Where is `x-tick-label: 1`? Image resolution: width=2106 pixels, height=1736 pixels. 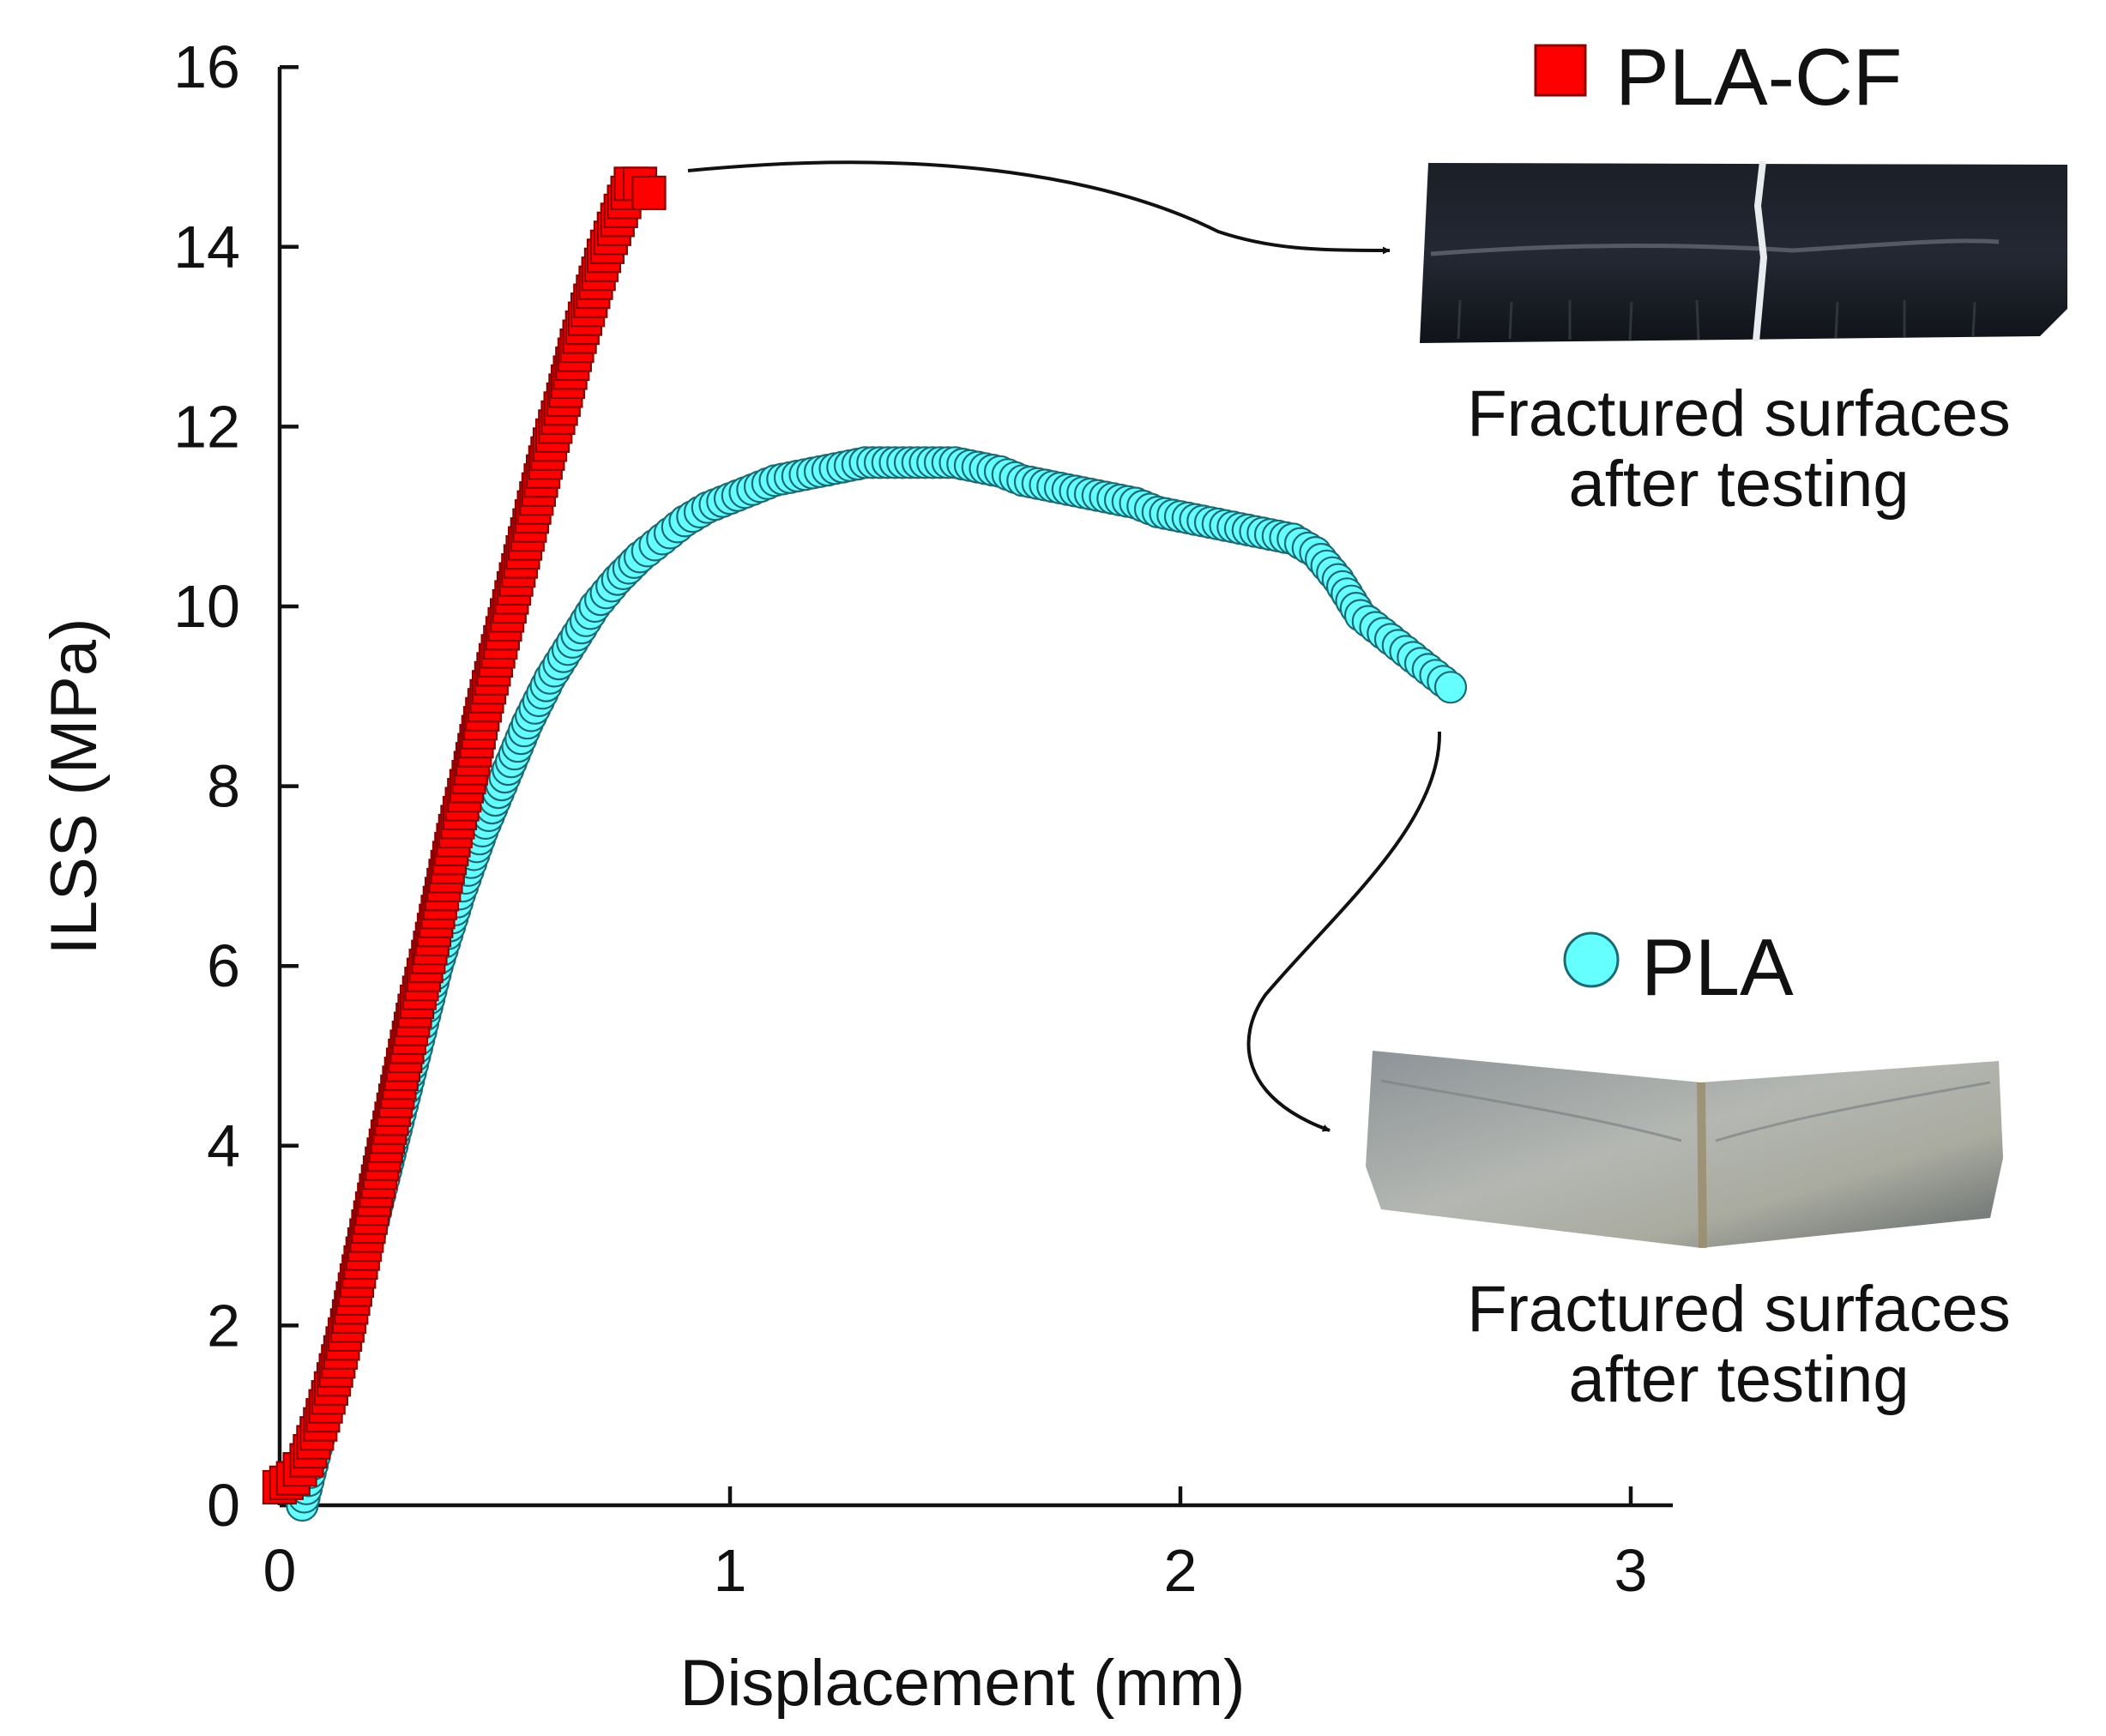
x-tick-label: 1 is located at coordinates (730, 1570).